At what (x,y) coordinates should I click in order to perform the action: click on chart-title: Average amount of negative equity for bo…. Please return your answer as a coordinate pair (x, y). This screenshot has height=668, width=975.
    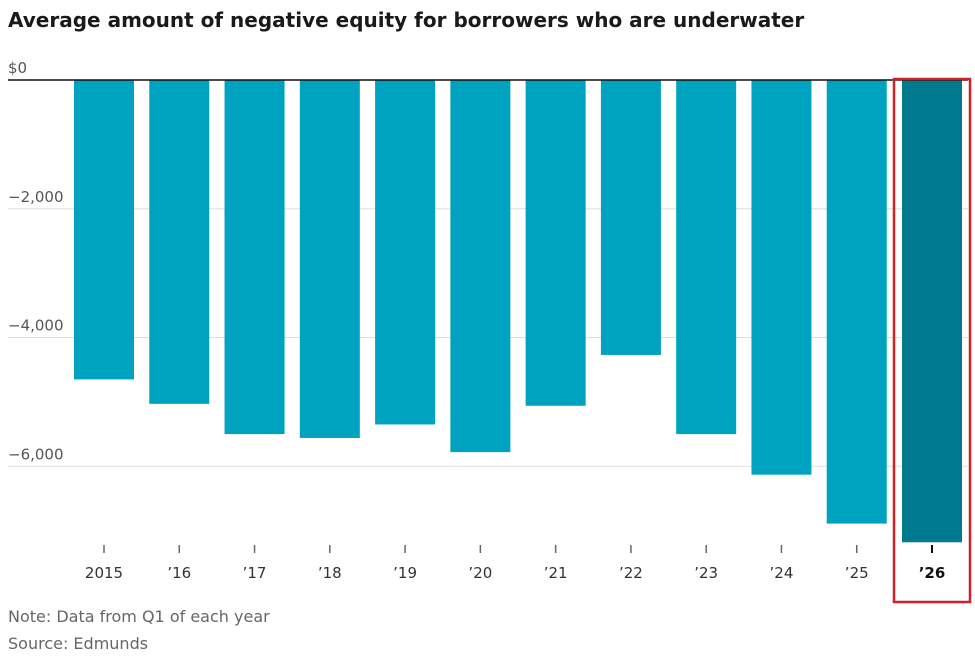
    Looking at the image, I should click on (406, 20).